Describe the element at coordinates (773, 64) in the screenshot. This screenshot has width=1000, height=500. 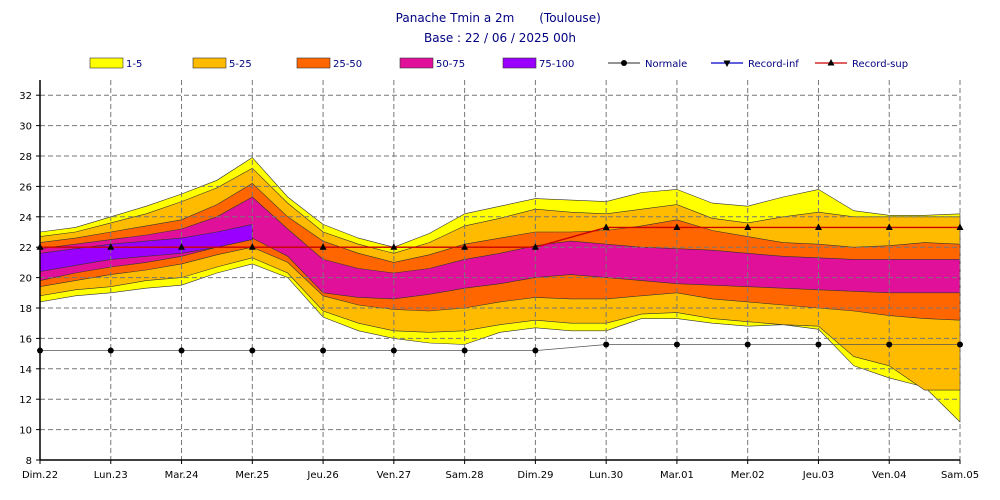
I see `legend-label-record-inf: Record-inf` at that location.